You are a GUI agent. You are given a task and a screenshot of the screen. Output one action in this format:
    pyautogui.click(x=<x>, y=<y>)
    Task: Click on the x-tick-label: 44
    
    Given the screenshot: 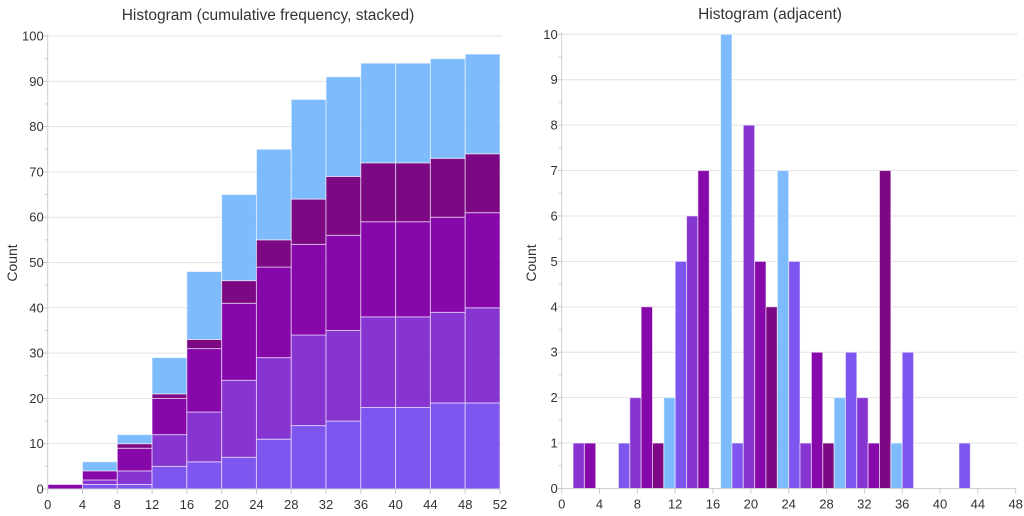 What is the action you would take?
    pyautogui.click(x=978, y=504)
    